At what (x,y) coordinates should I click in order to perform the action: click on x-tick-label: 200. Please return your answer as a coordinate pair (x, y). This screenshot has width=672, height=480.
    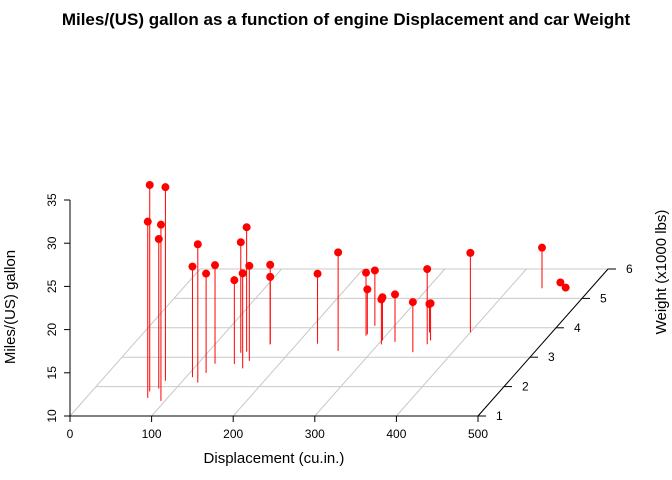
    Looking at the image, I should click on (233, 434).